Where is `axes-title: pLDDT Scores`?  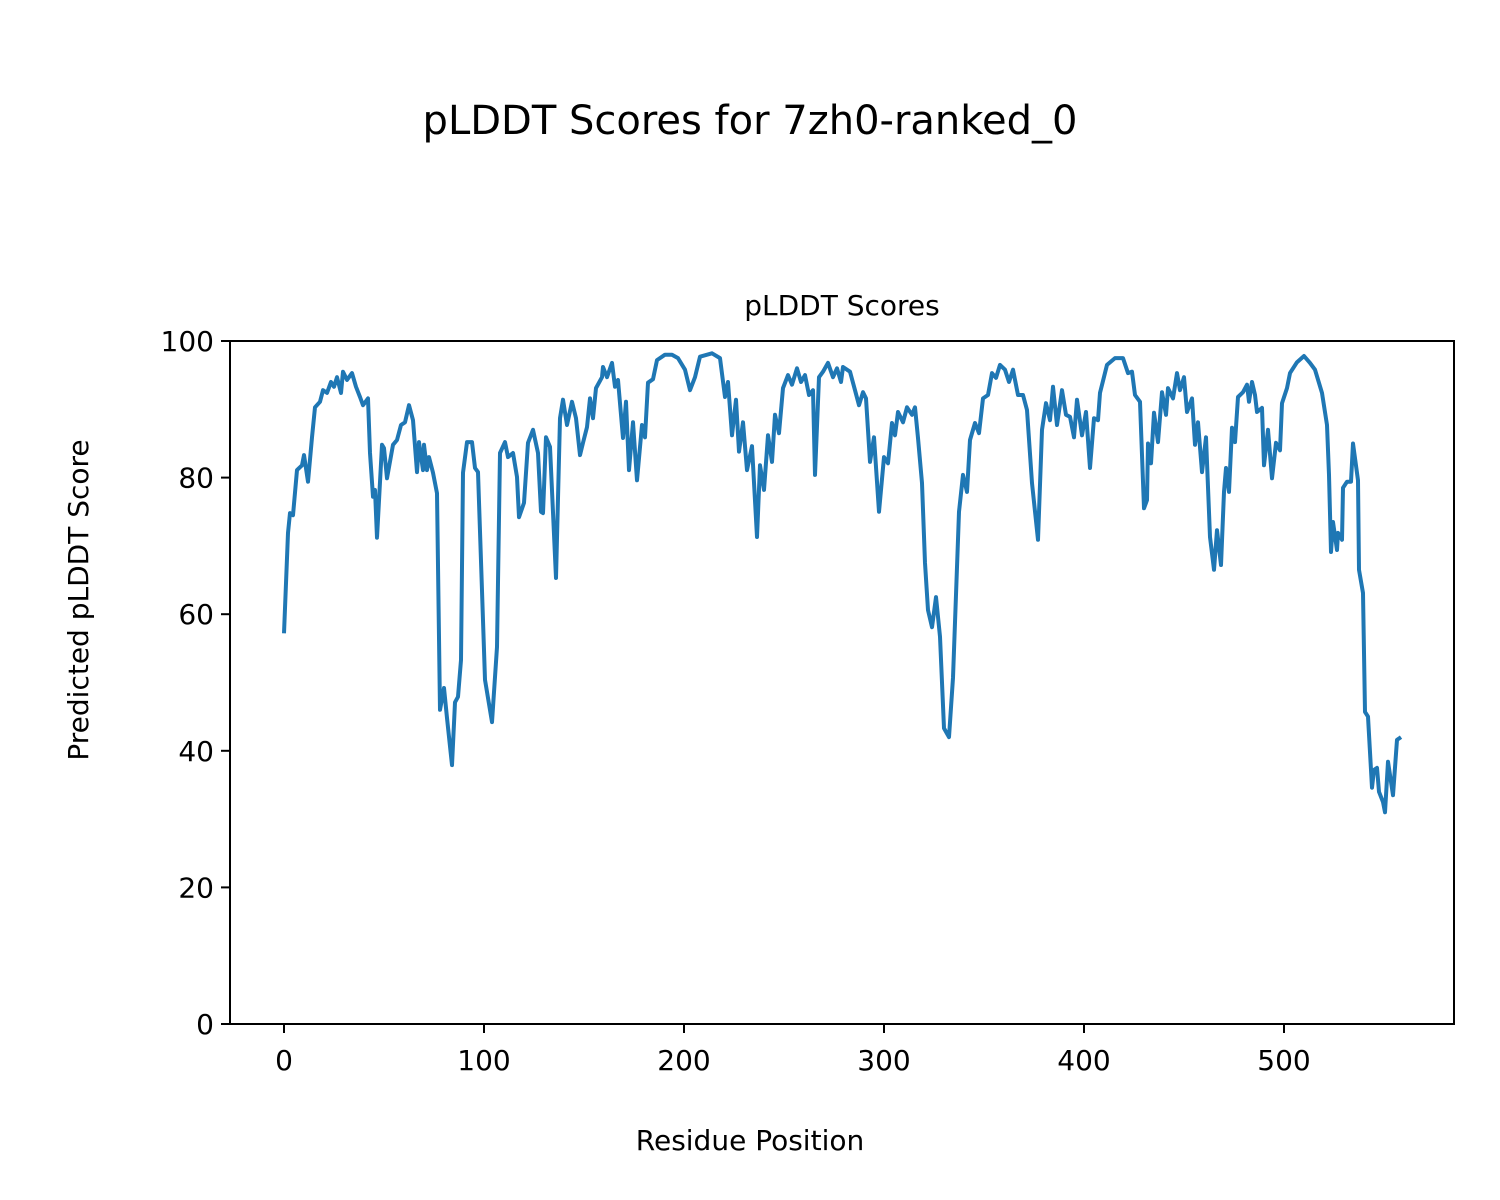 axes-title: pLDDT Scores is located at coordinates (842, 305).